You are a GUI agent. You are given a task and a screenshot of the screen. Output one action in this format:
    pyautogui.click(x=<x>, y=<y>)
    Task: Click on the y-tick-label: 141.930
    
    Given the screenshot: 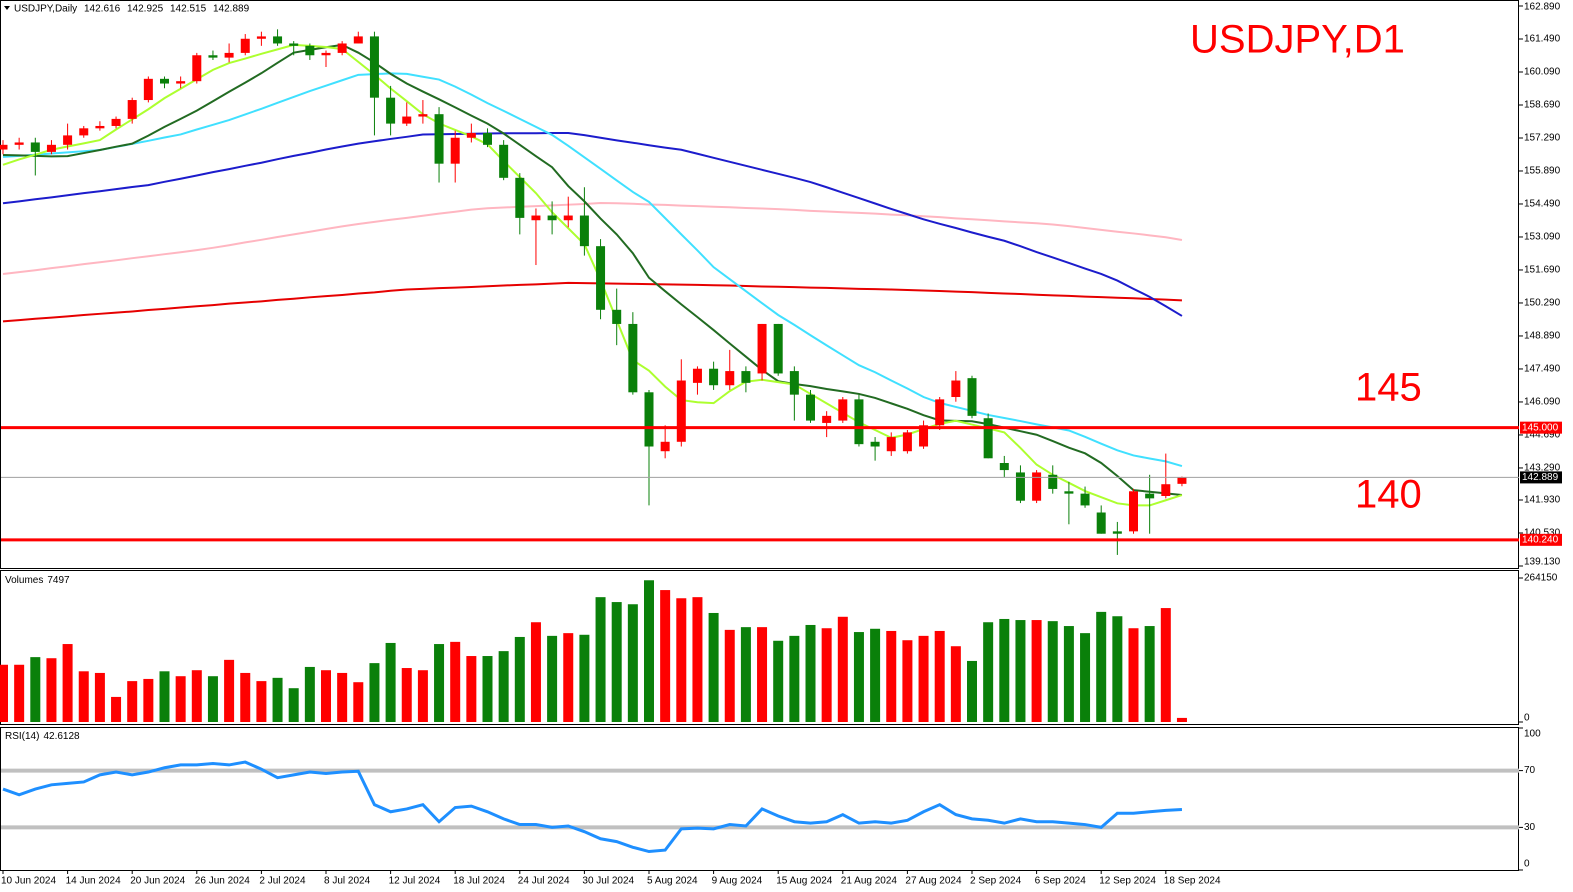 What is the action you would take?
    pyautogui.click(x=1542, y=500)
    